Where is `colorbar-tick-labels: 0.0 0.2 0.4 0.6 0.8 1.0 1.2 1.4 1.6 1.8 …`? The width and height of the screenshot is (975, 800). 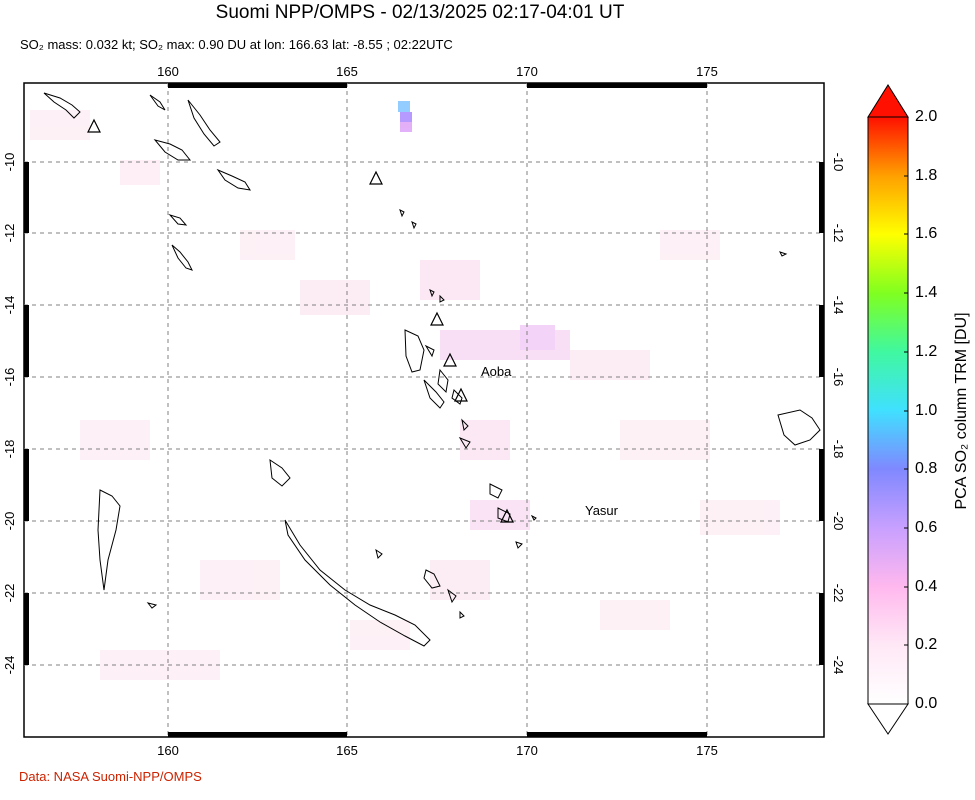
colorbar-tick-labels: 0.0 0.2 0.4 0.6 0.8 1.0 1.2 1.4 1.6 1.8 … is located at coordinates (926, 410).